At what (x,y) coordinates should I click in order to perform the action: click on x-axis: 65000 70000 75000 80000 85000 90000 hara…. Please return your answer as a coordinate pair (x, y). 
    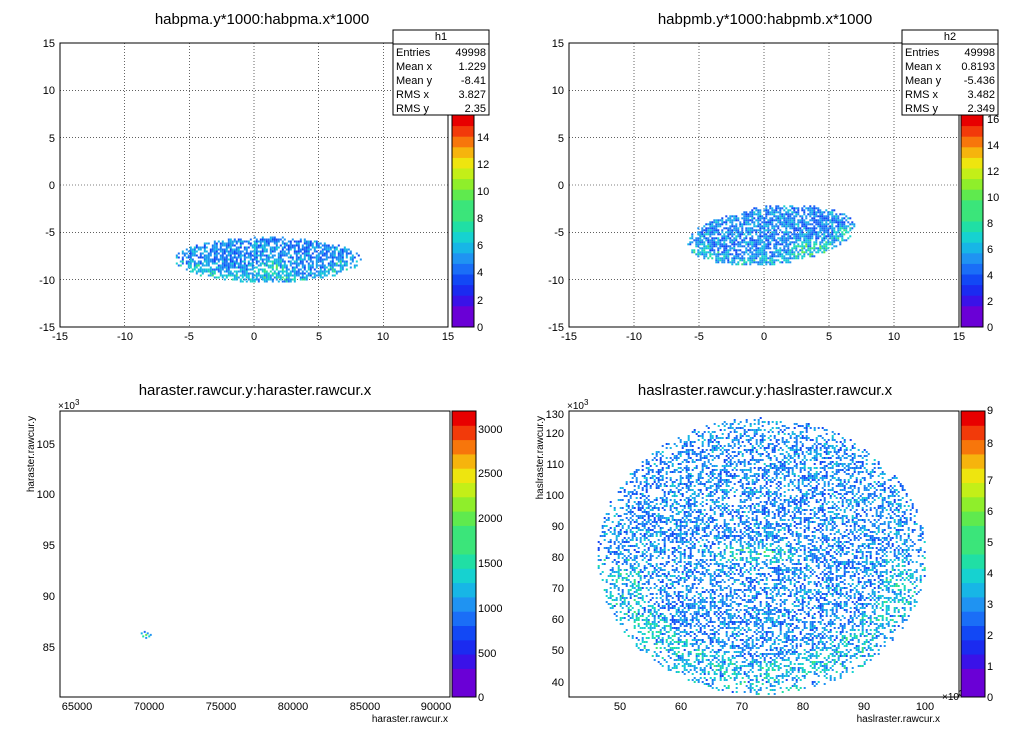
    Looking at the image, I should click on (257, 713).